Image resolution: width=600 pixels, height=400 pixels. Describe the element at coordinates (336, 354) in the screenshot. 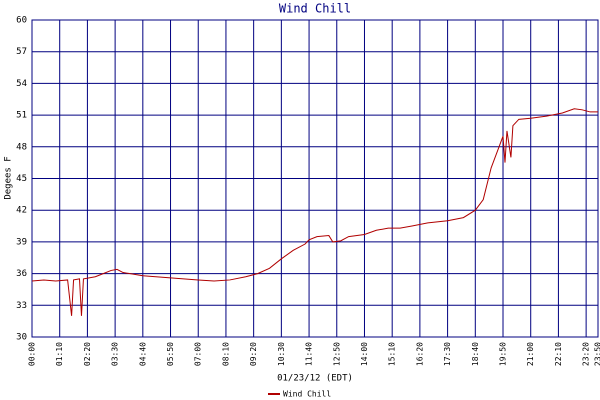

I see `x-tick-label: 12:50` at that location.